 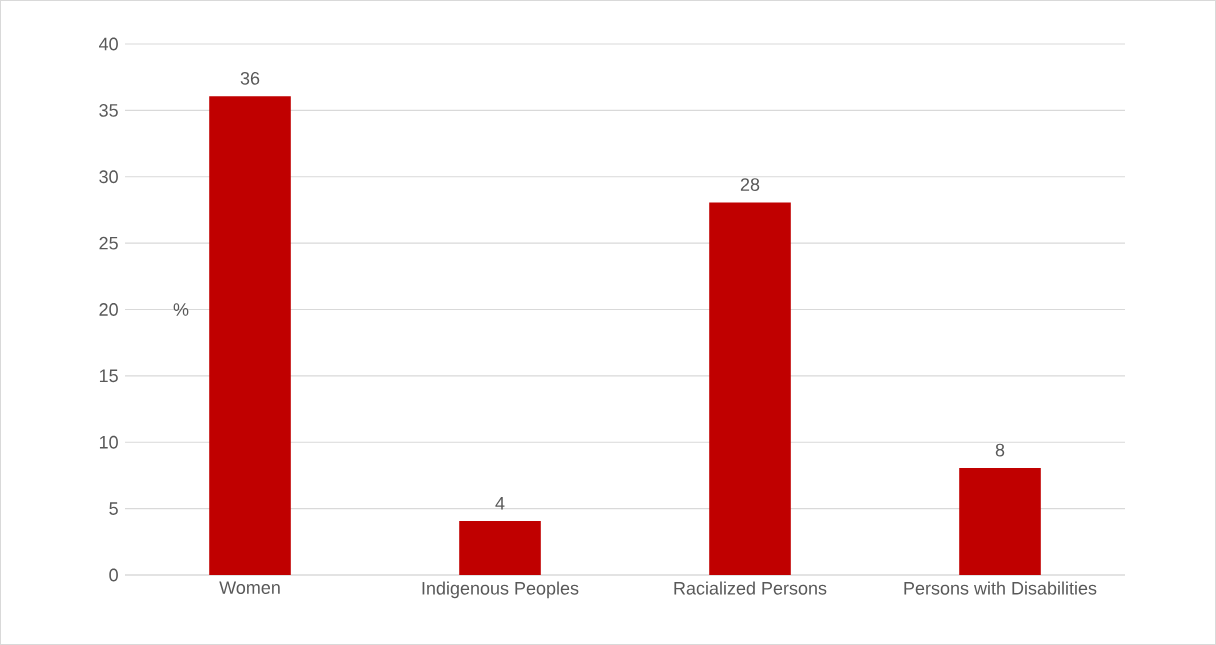 I want to click on data-label: 36, so click(x=250, y=78).